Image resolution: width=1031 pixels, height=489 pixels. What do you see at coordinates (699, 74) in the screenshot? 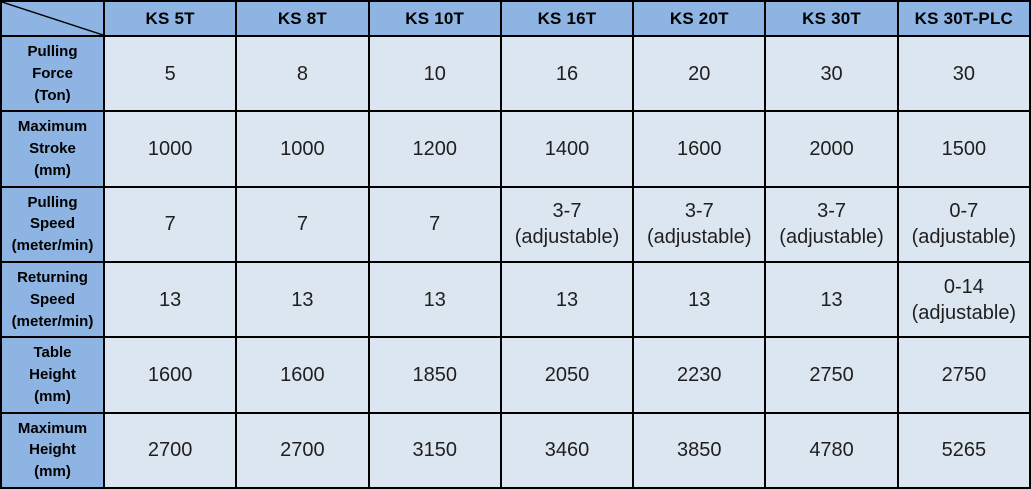
I see `value-cell-pulling-force-ks-20t: 20` at bounding box center [699, 74].